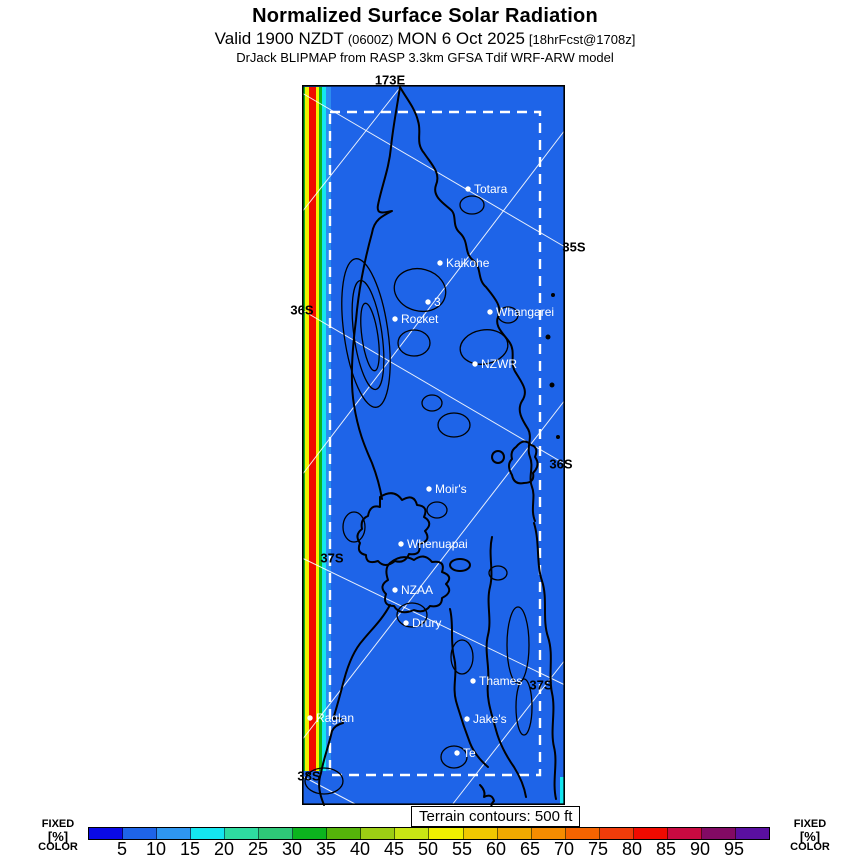 Image resolution: width=850 pixels, height=860 pixels. I want to click on color-scale-bar, so click(429, 833).